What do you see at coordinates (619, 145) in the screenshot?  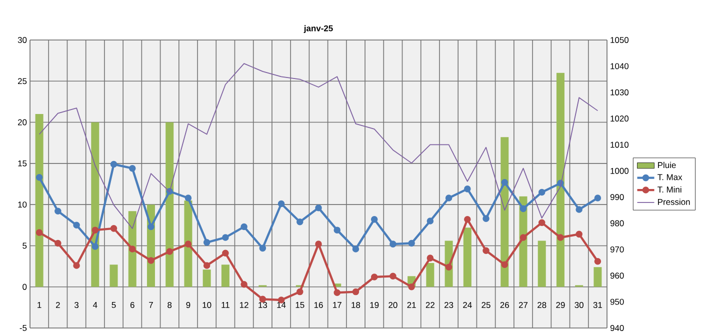 I see `y2-tick-label: 1010` at bounding box center [619, 145].